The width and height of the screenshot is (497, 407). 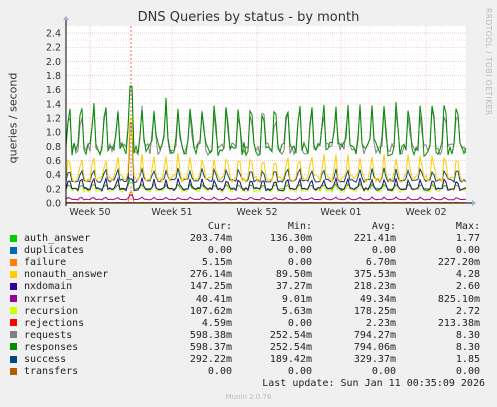 I want to click on y-axis-arrow, so click(x=66, y=18).